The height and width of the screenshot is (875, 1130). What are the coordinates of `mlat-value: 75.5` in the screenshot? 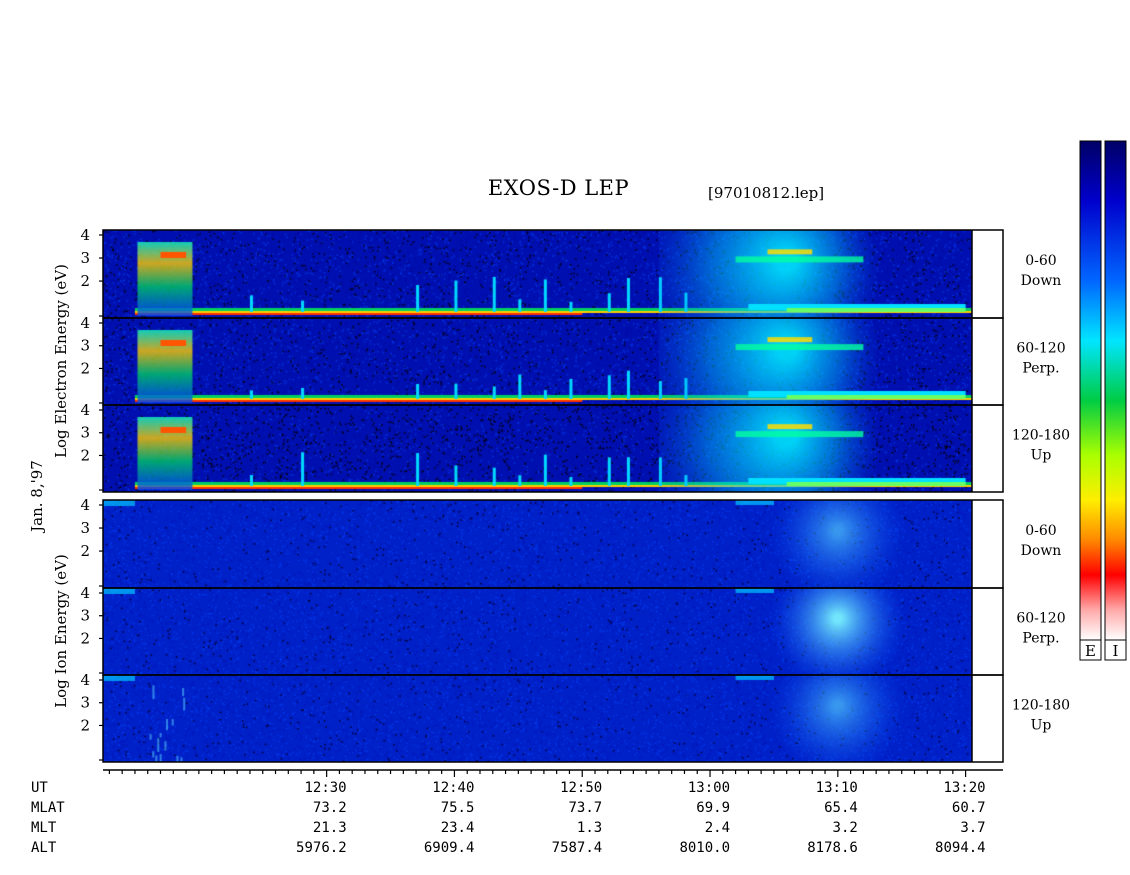 It's located at (458, 808).